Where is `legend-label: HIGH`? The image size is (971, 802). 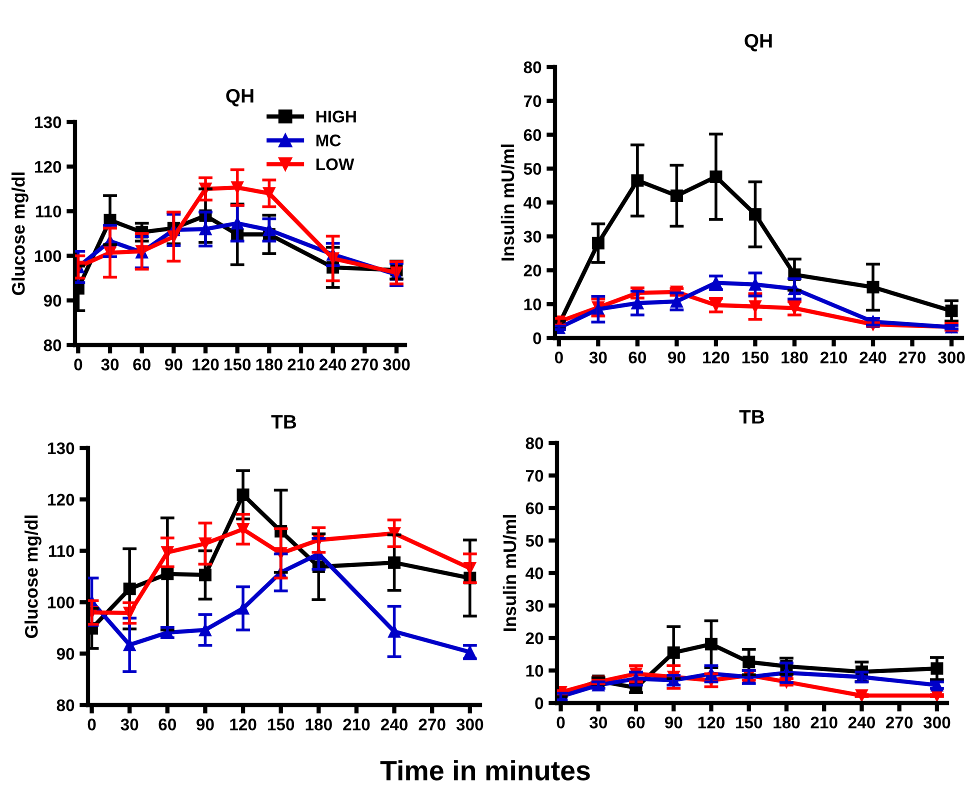 legend-label: HIGH is located at coordinates (336, 116).